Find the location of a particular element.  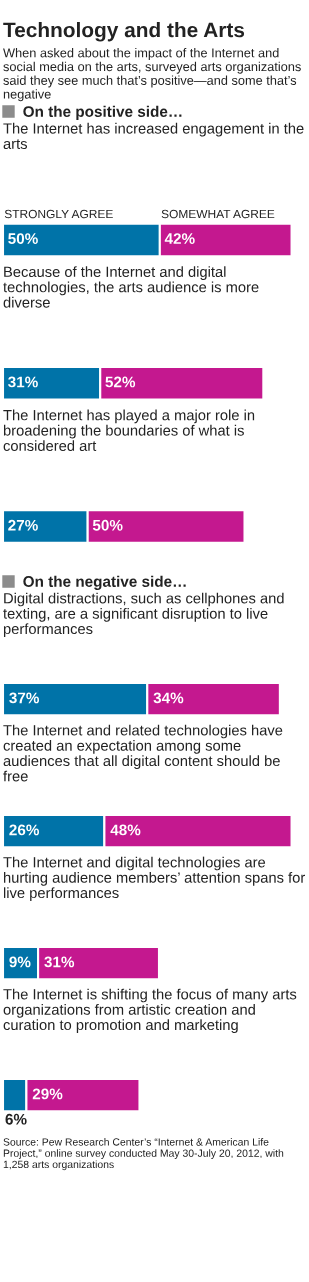

y-tick-label: The Internet has increased engagement in the arts is located at coordinates (153, 135).